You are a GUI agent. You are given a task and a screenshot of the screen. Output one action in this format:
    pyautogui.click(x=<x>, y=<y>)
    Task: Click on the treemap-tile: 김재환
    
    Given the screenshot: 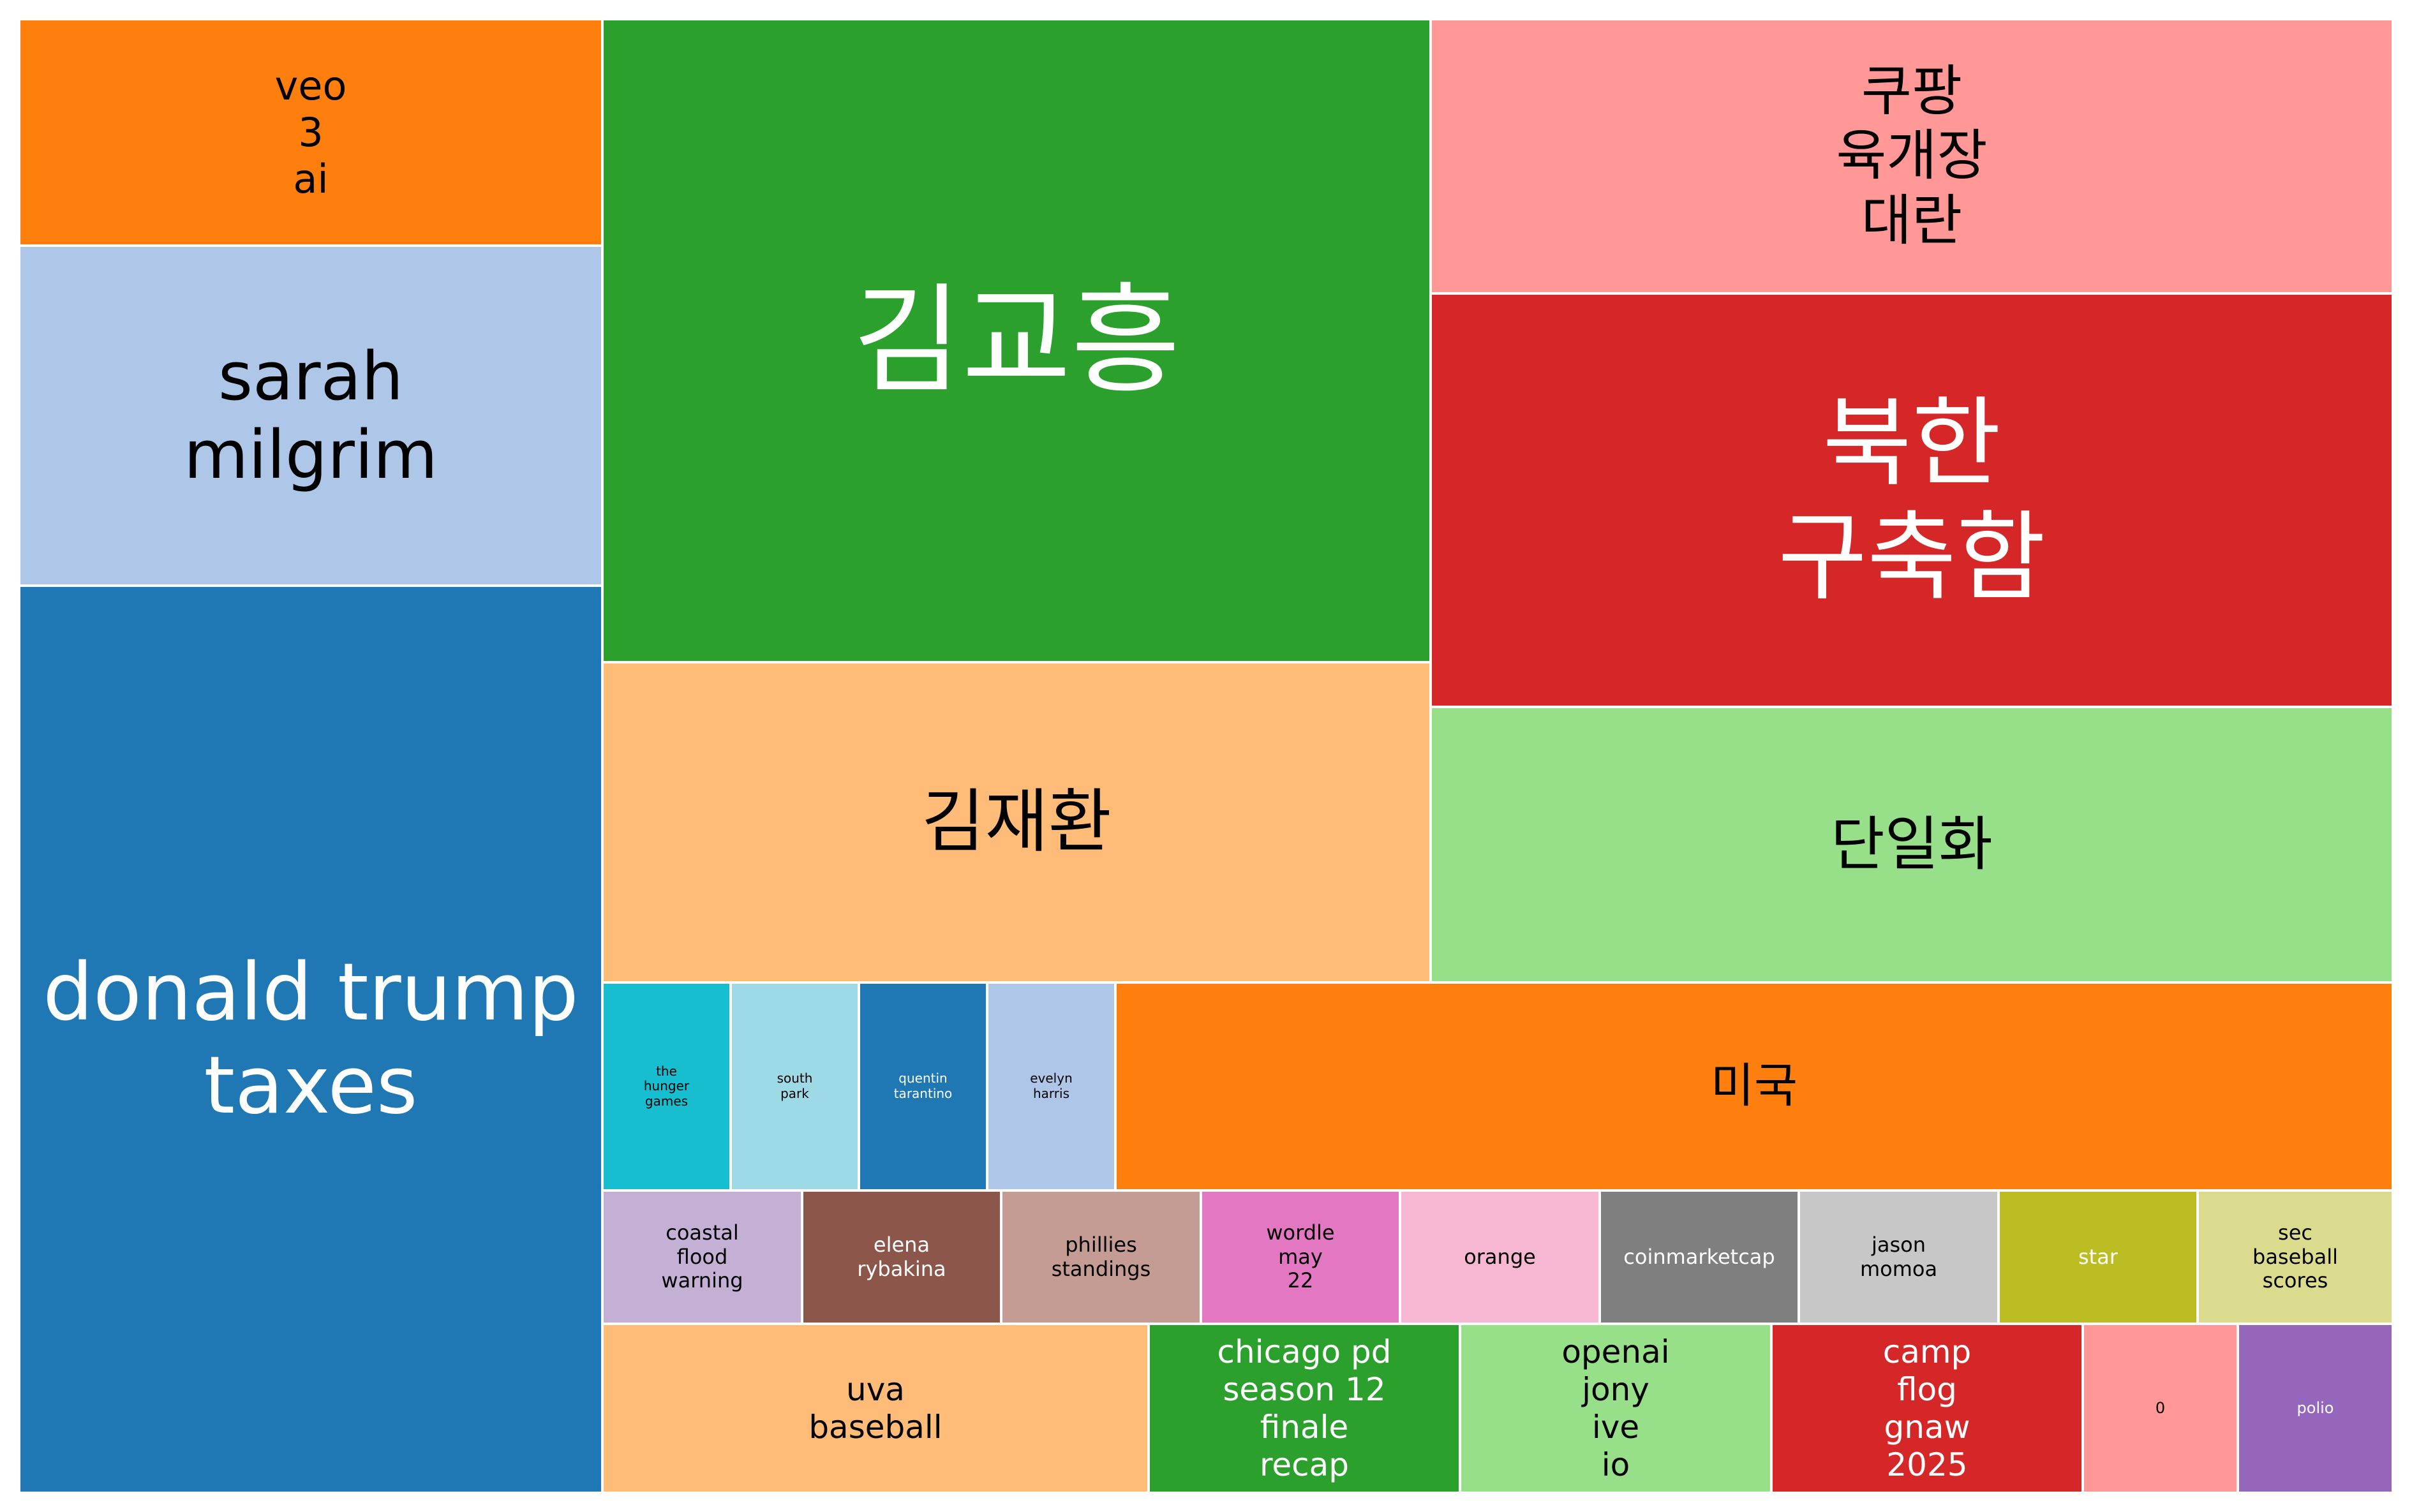 What is the action you would take?
    pyautogui.click(x=1016, y=822)
    